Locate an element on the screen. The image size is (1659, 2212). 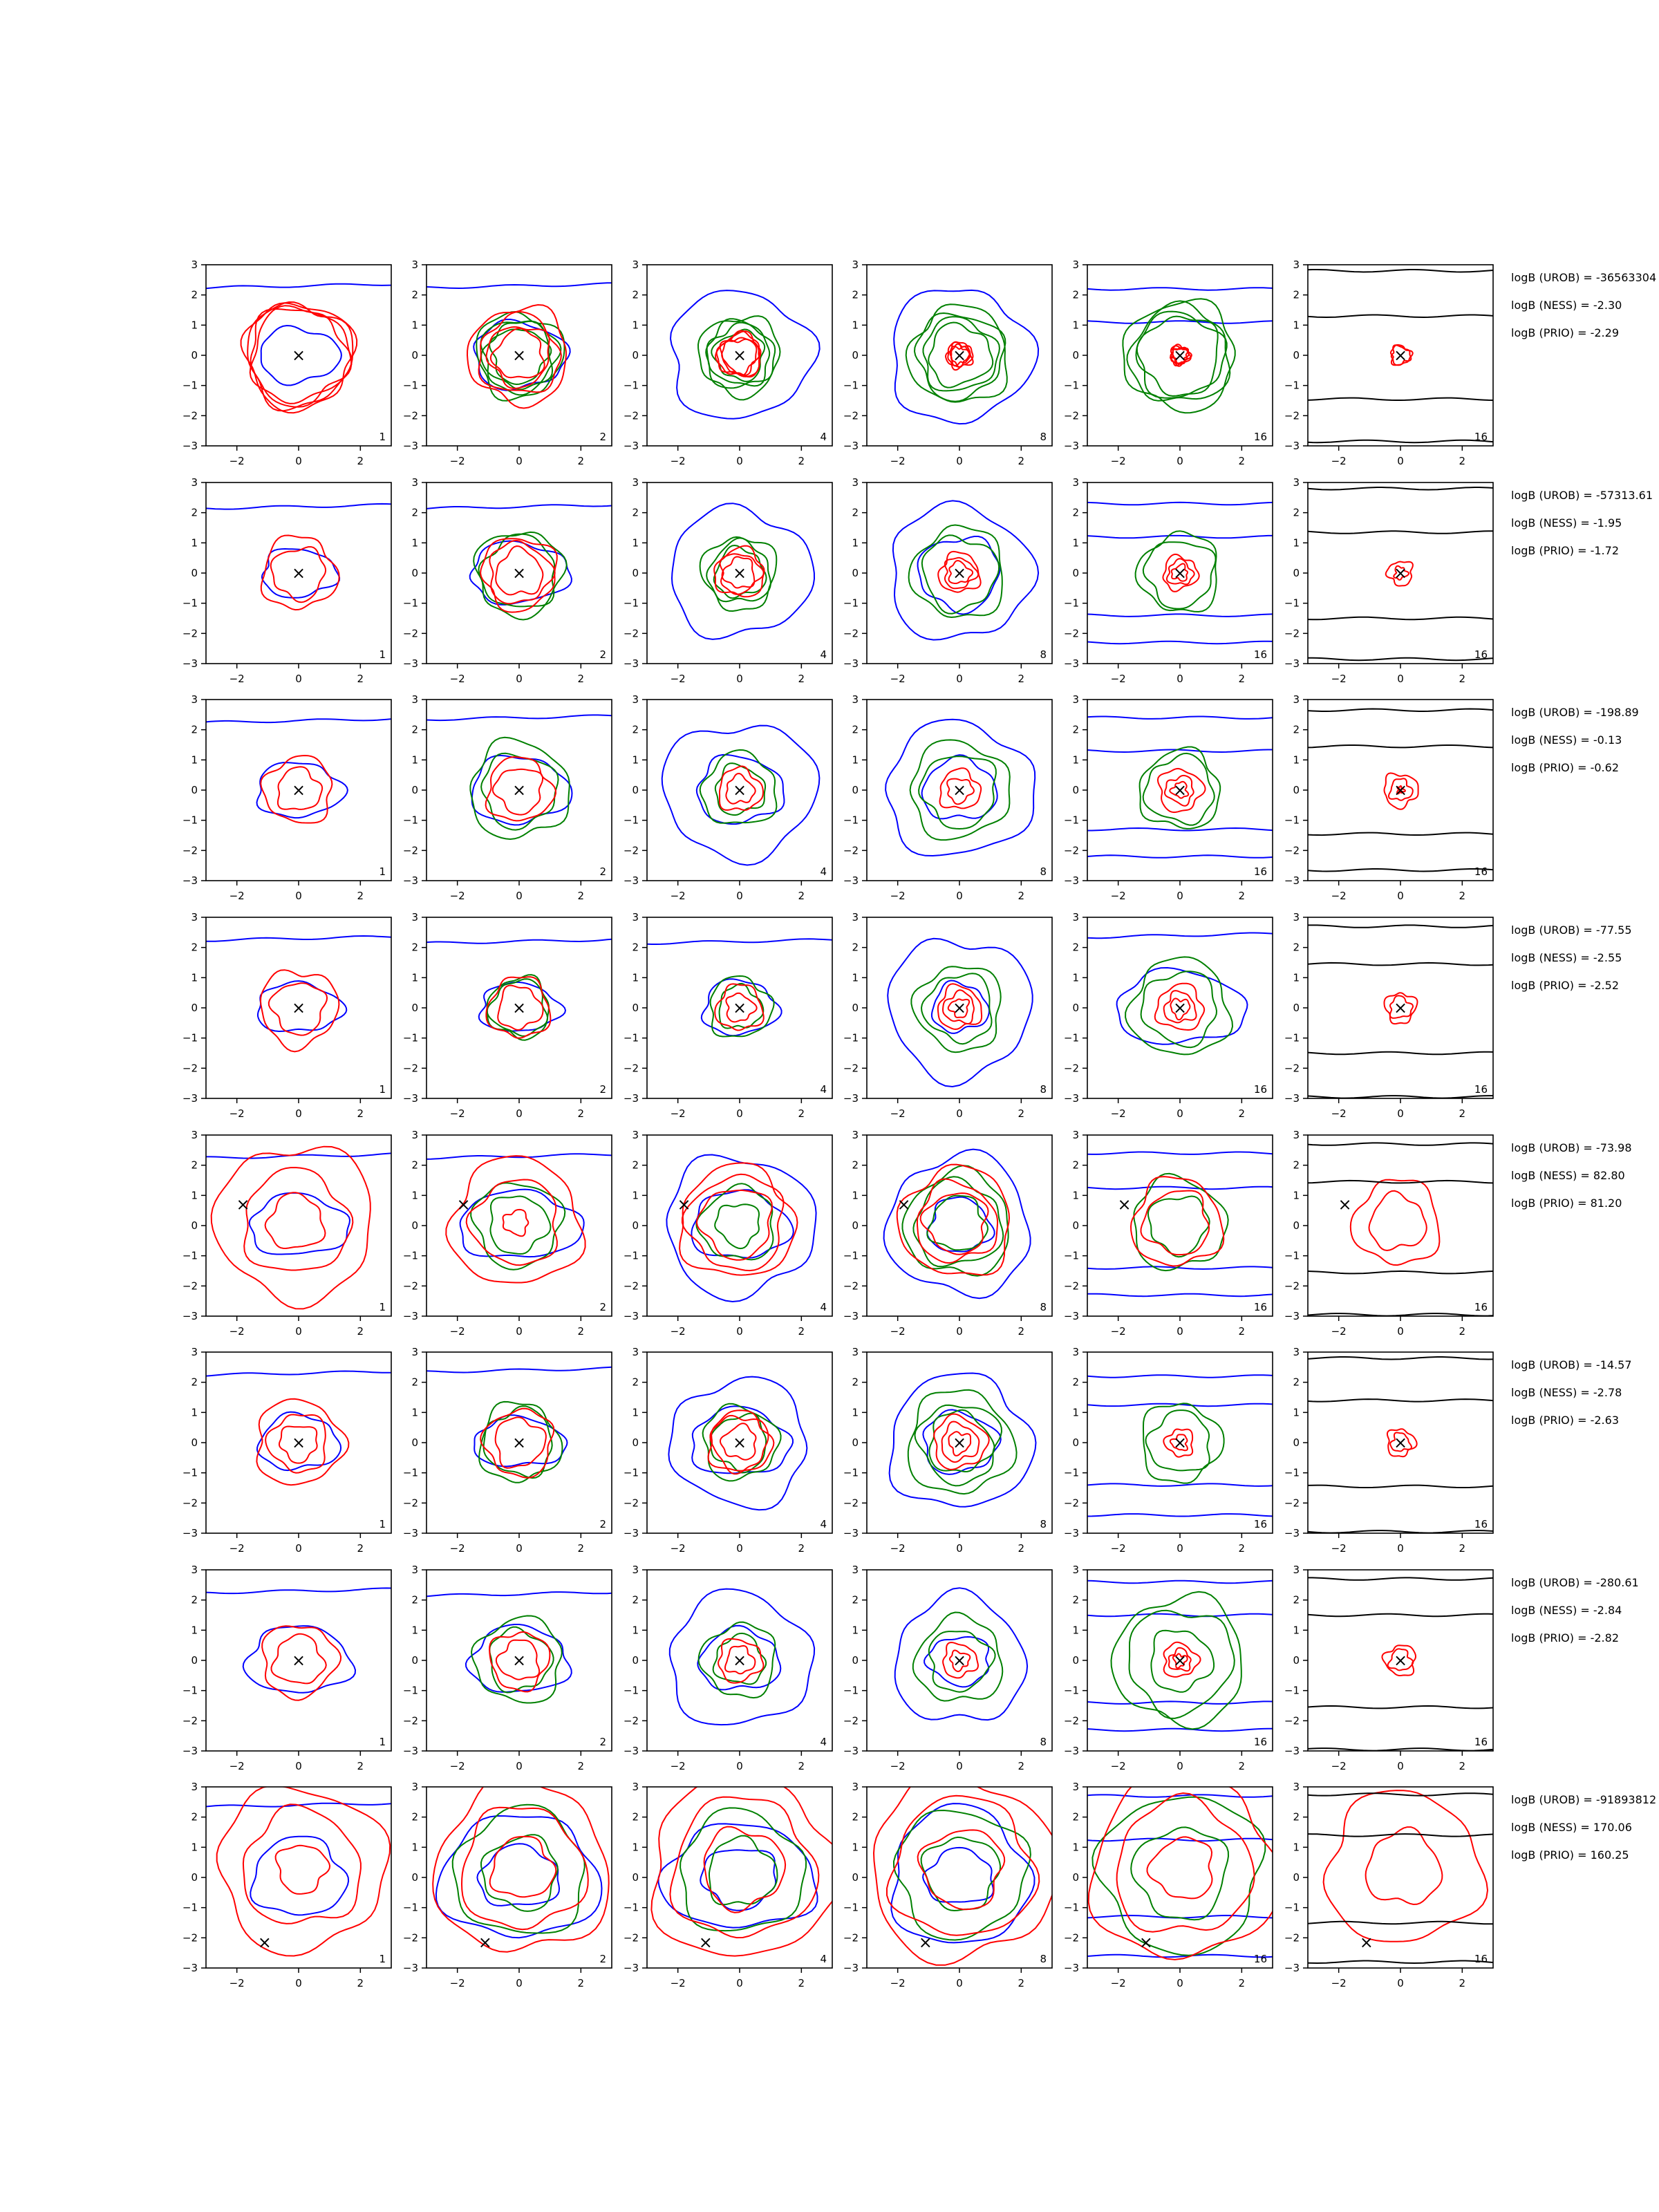
panel-label: 8 is located at coordinates (1043, 1959).